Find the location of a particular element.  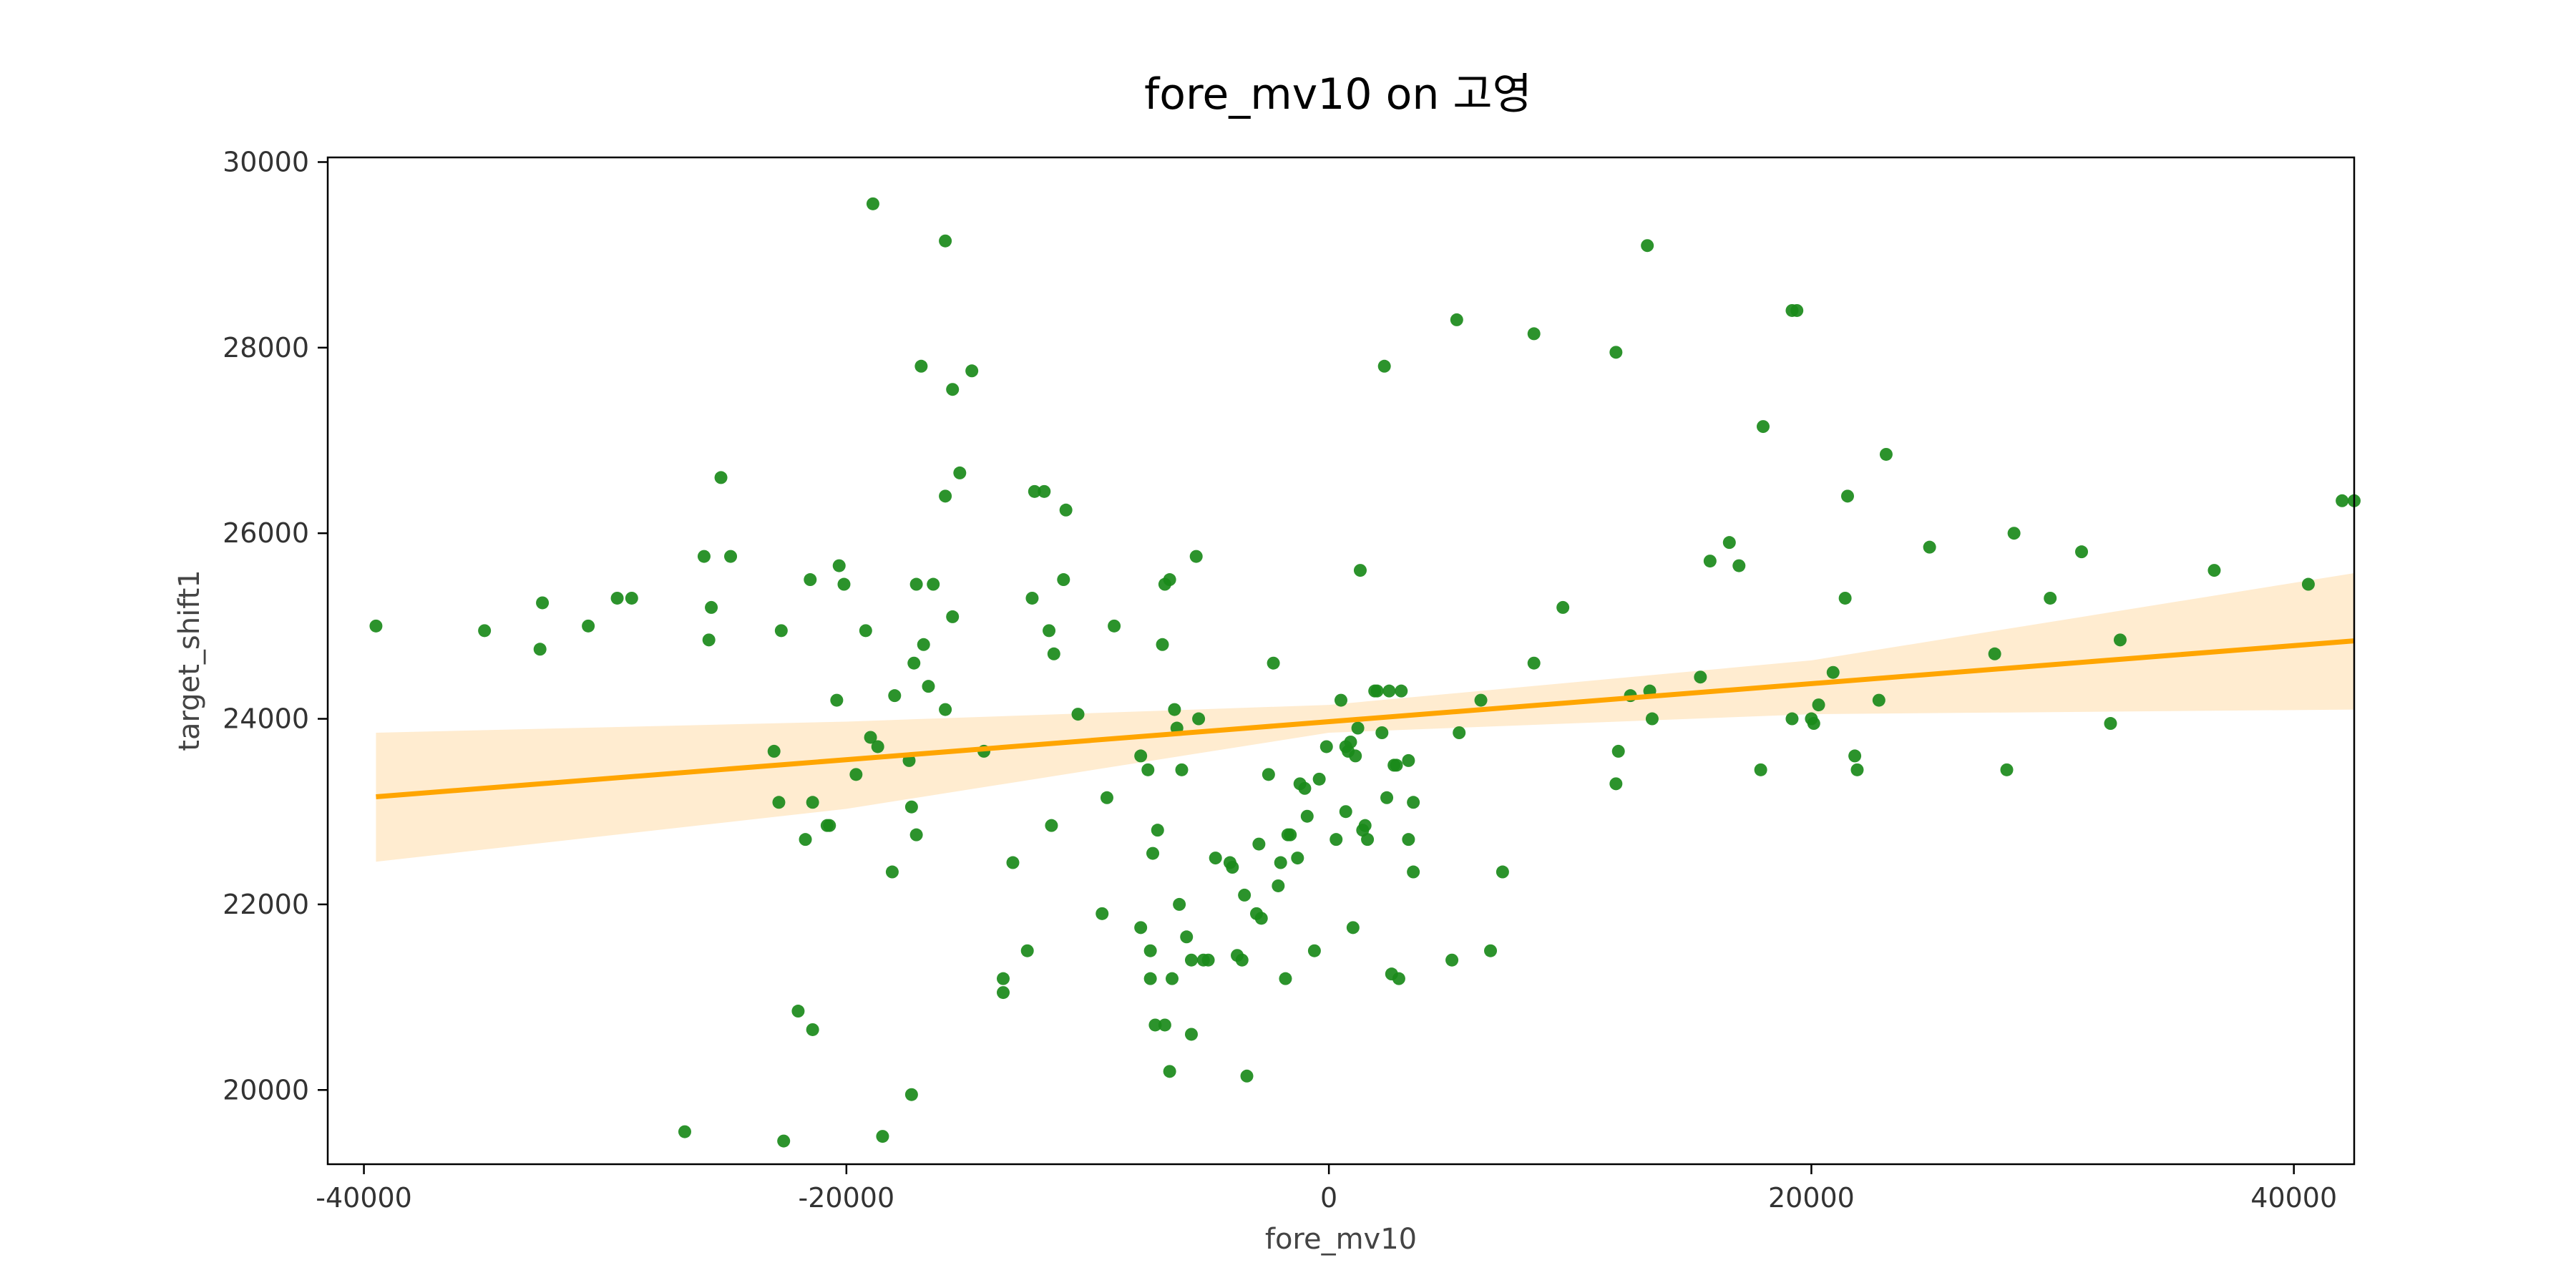

y-tick-label: 28000 is located at coordinates (266, 348).